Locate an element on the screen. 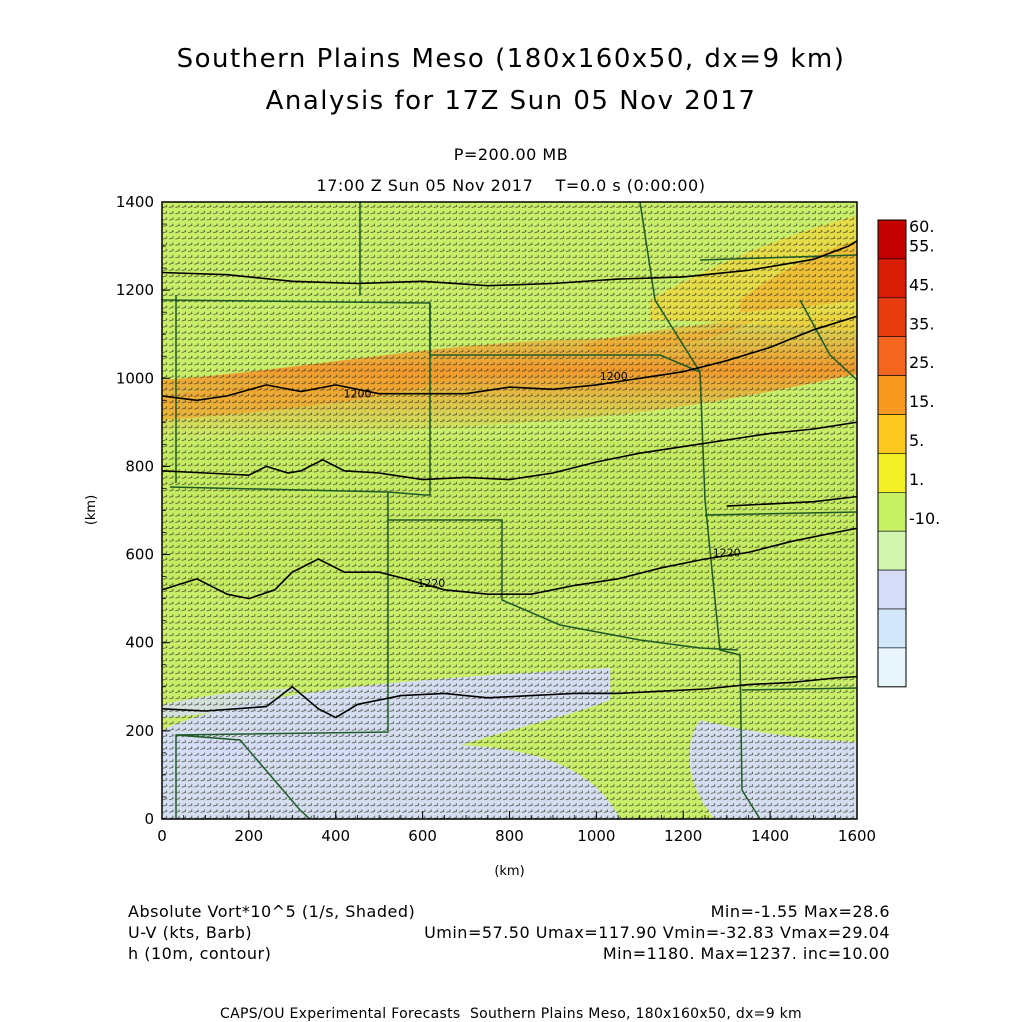  level-label: P=200.00 MB is located at coordinates (511, 154).